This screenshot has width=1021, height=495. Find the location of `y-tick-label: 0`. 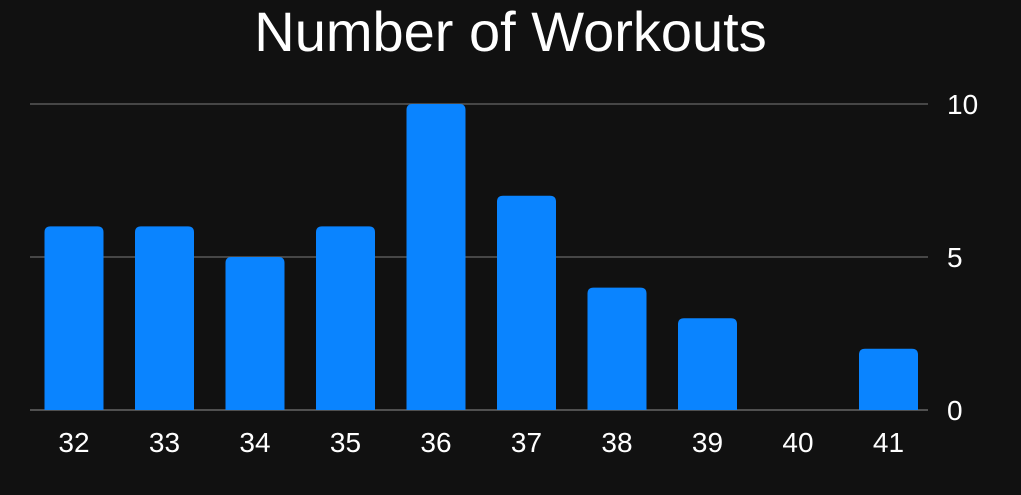

y-tick-label: 0 is located at coordinates (955, 410).